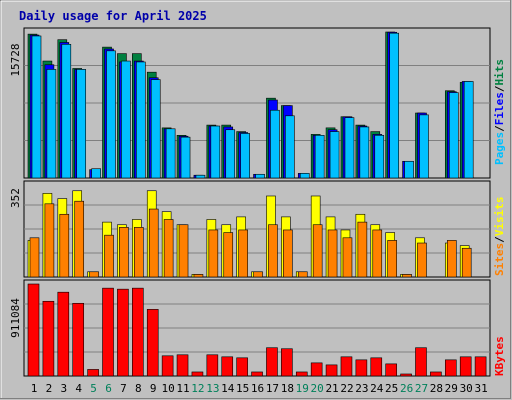 This screenshot has height=400, width=512. What do you see at coordinates (15, 318) in the screenshot?
I see `kbytes-ymax-label: 911084` at bounding box center [15, 318].